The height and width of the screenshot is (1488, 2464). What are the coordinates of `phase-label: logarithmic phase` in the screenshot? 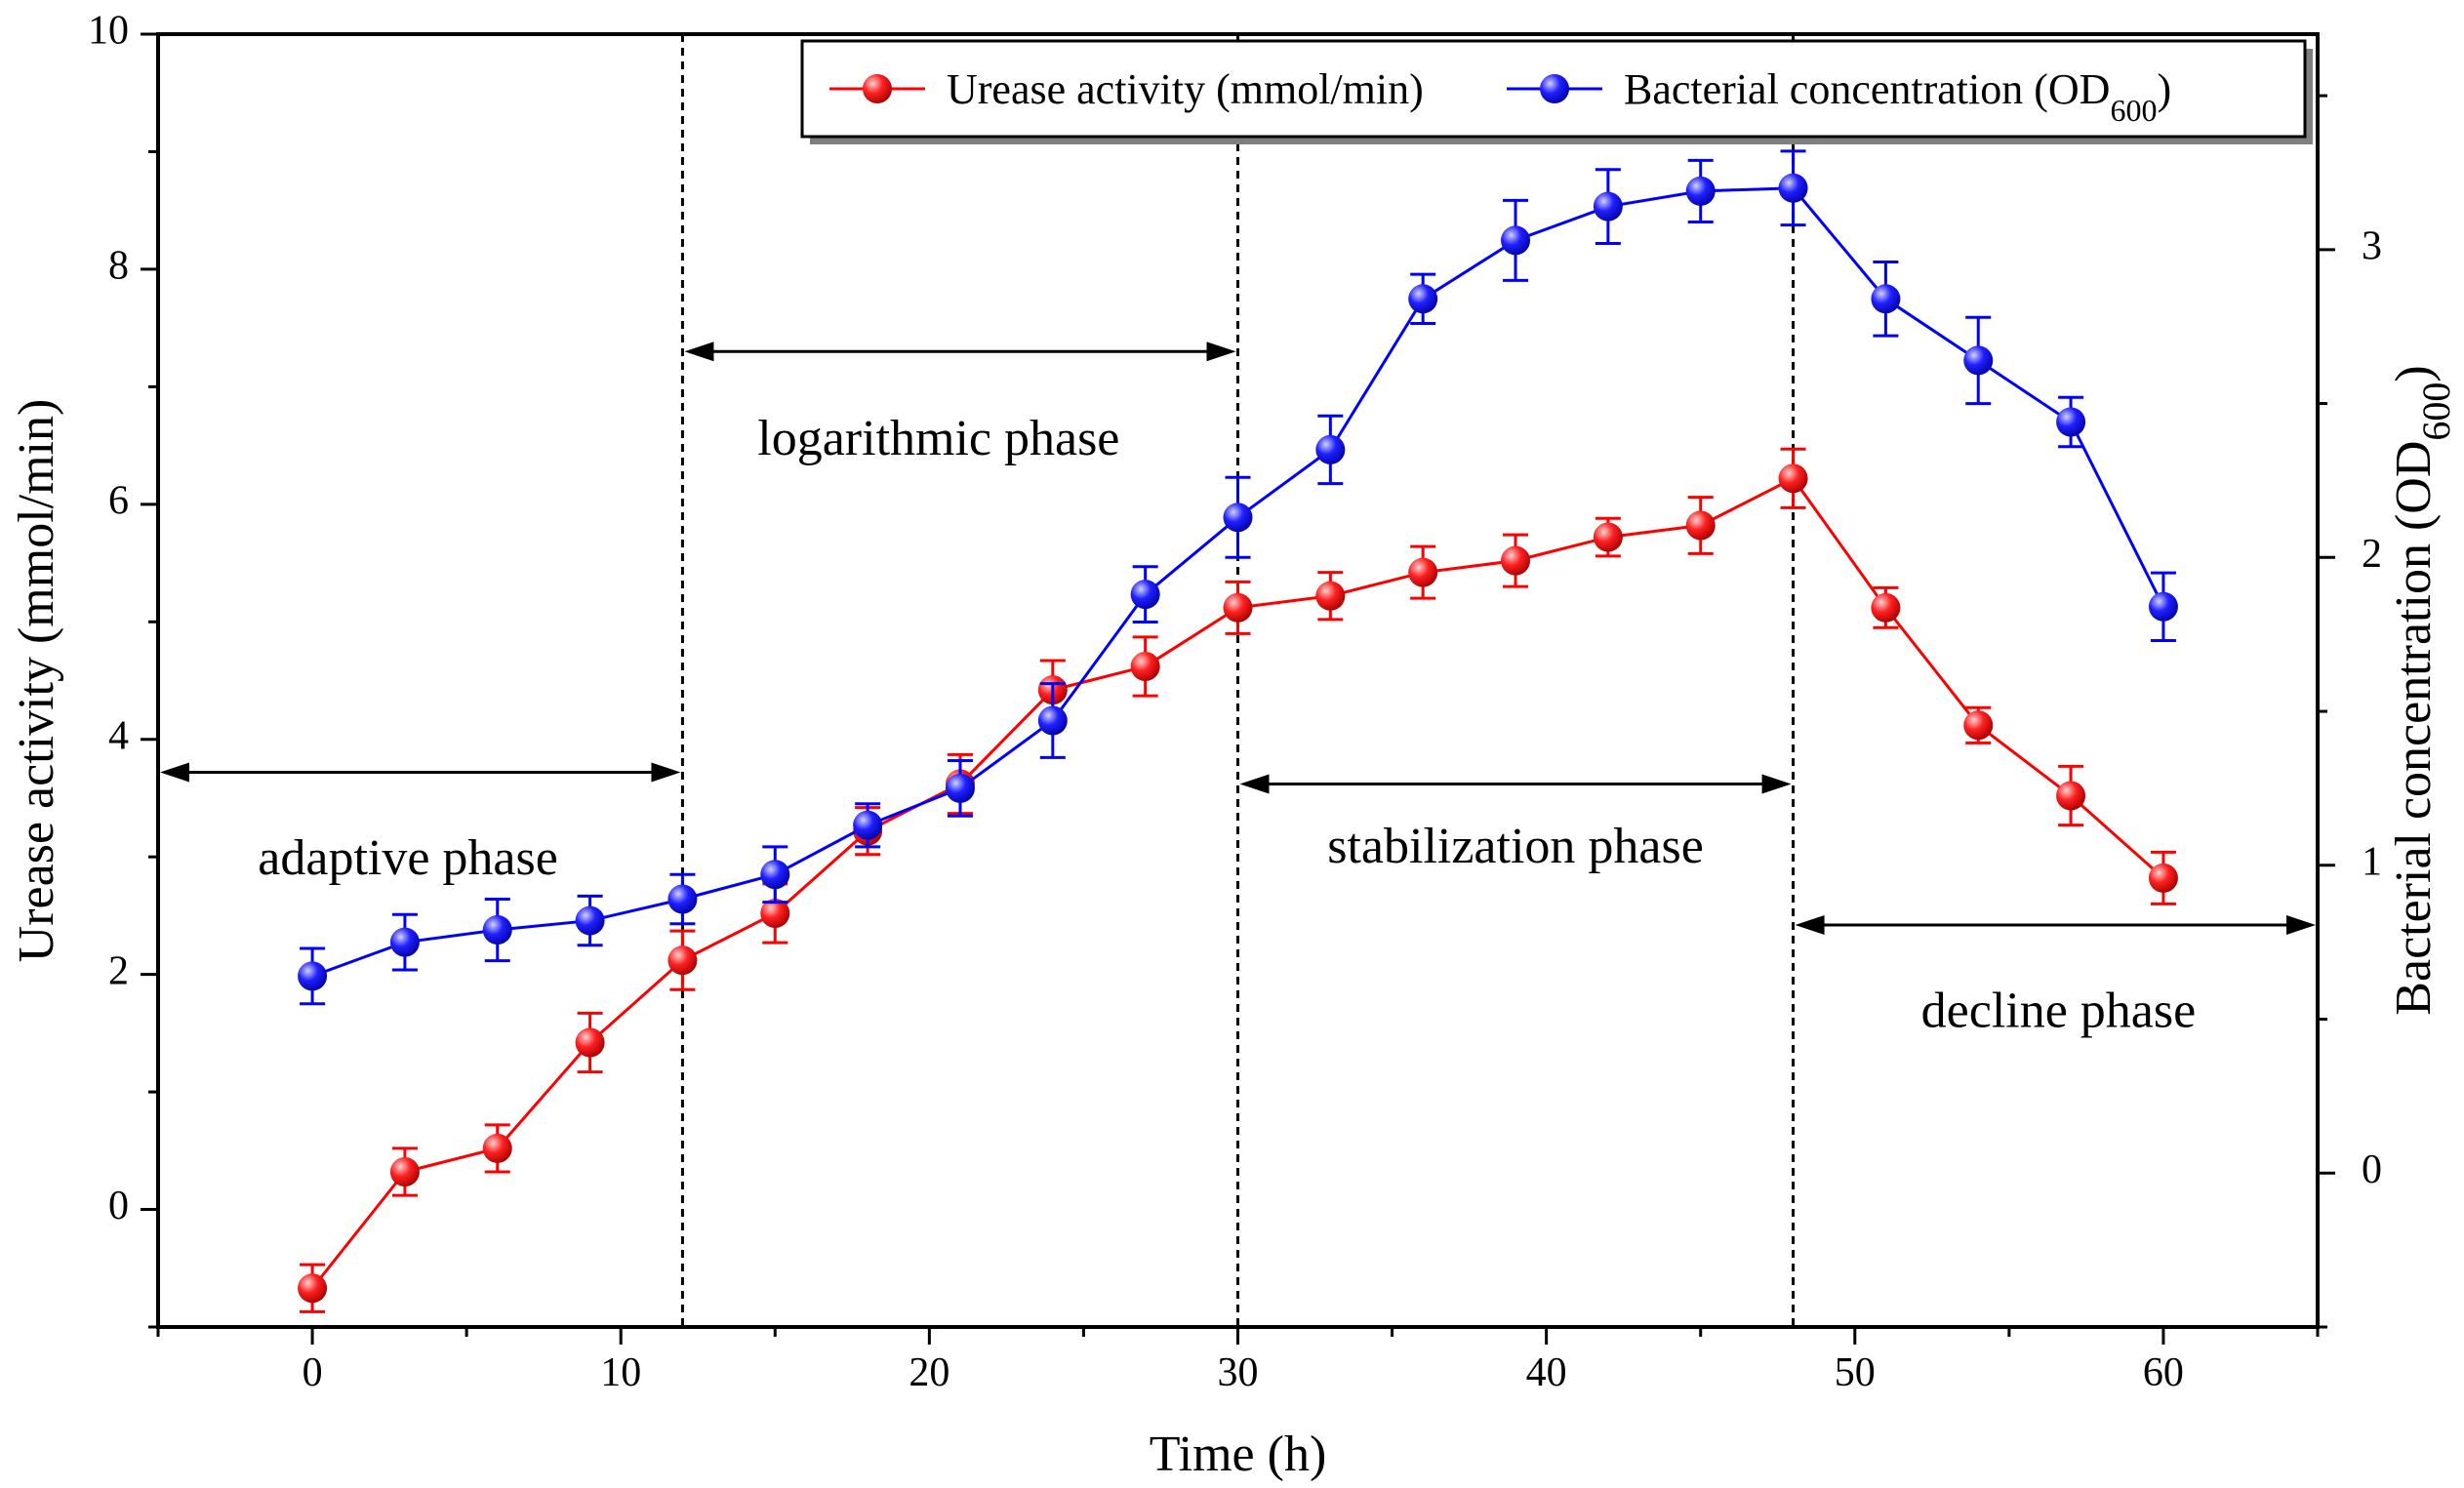 It's located at (938, 438).